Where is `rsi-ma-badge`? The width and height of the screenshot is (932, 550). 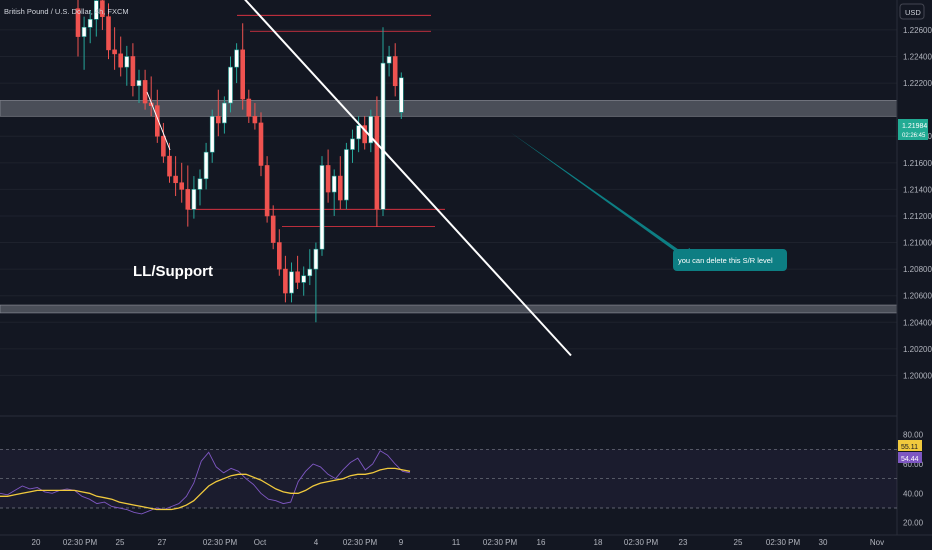 rsi-ma-badge is located at coordinates (910, 445).